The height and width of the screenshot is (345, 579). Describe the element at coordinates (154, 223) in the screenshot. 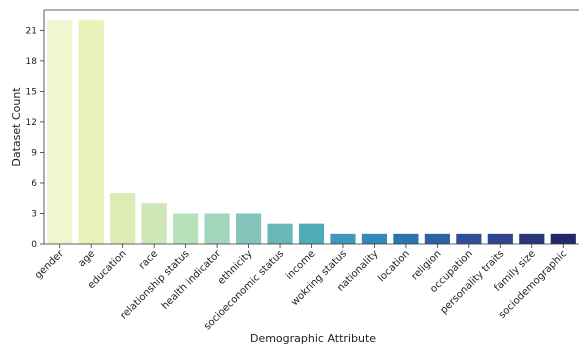

I see `bar-race` at that location.